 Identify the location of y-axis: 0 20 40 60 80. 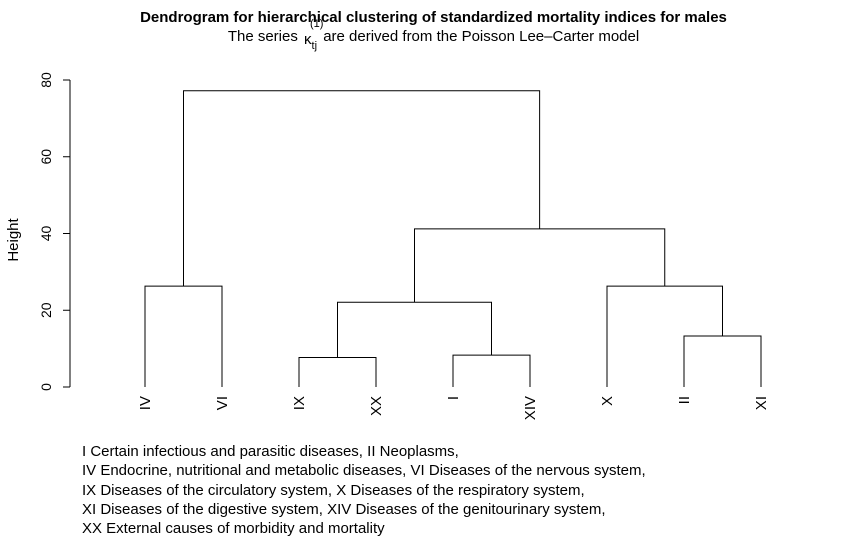
(54, 231).